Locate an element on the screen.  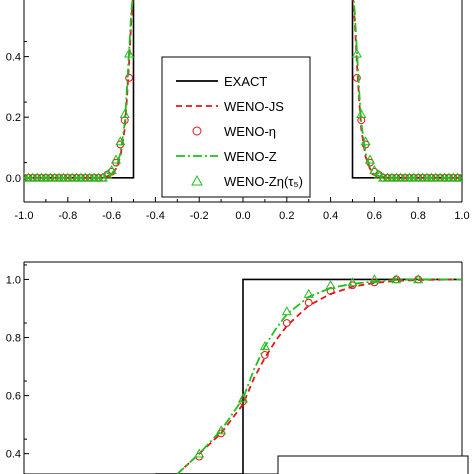
x-tick-label: 0.8 is located at coordinates (418, 216).